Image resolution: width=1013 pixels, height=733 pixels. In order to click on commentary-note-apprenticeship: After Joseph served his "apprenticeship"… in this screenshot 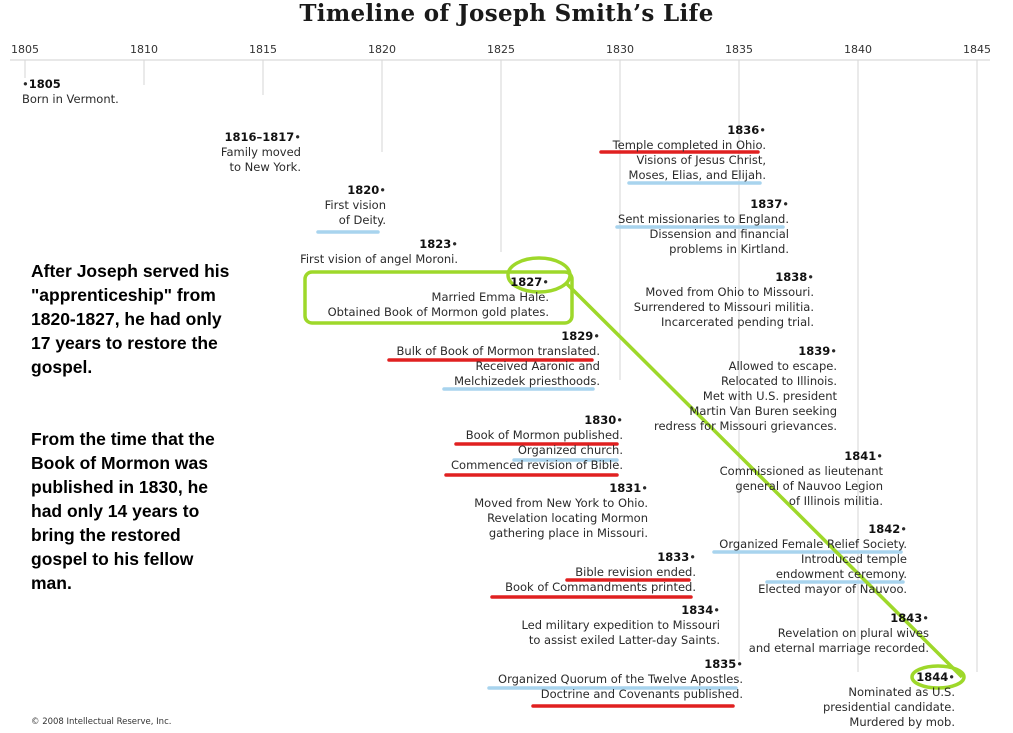, I will do `click(130, 319)`.